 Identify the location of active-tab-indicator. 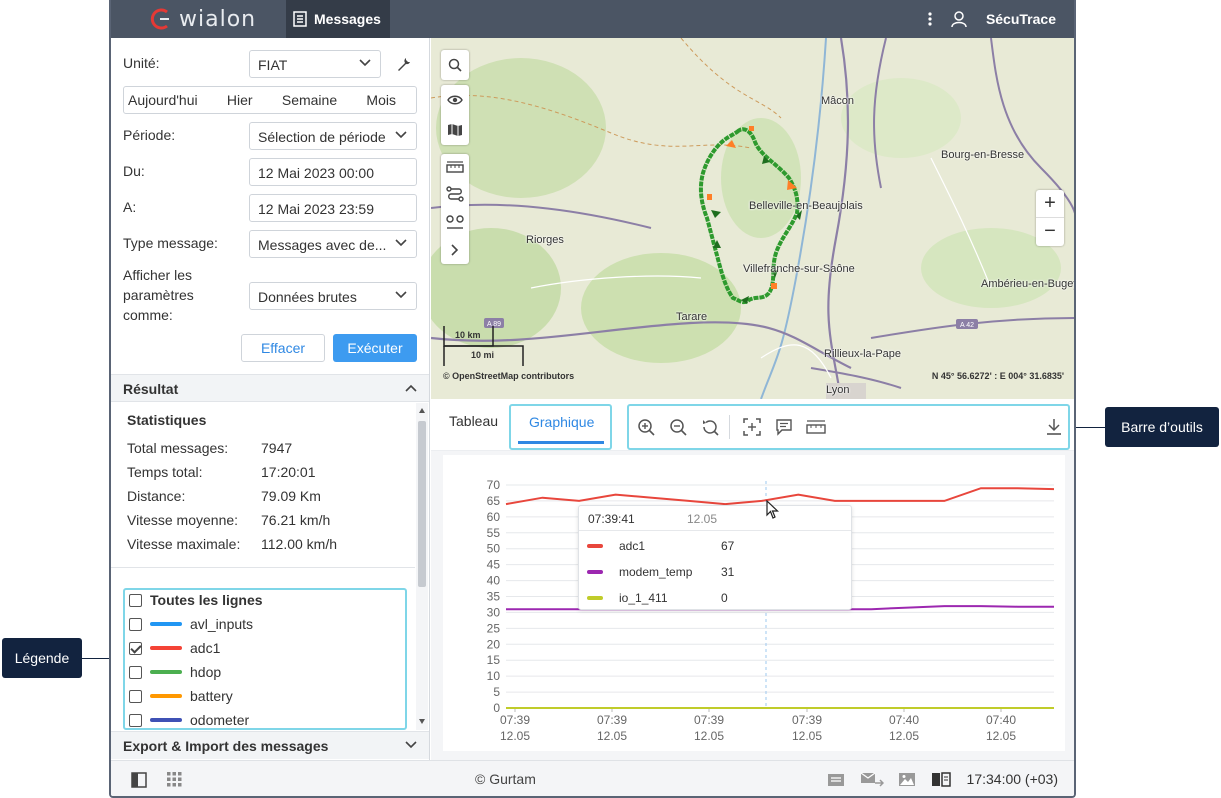
(561, 442).